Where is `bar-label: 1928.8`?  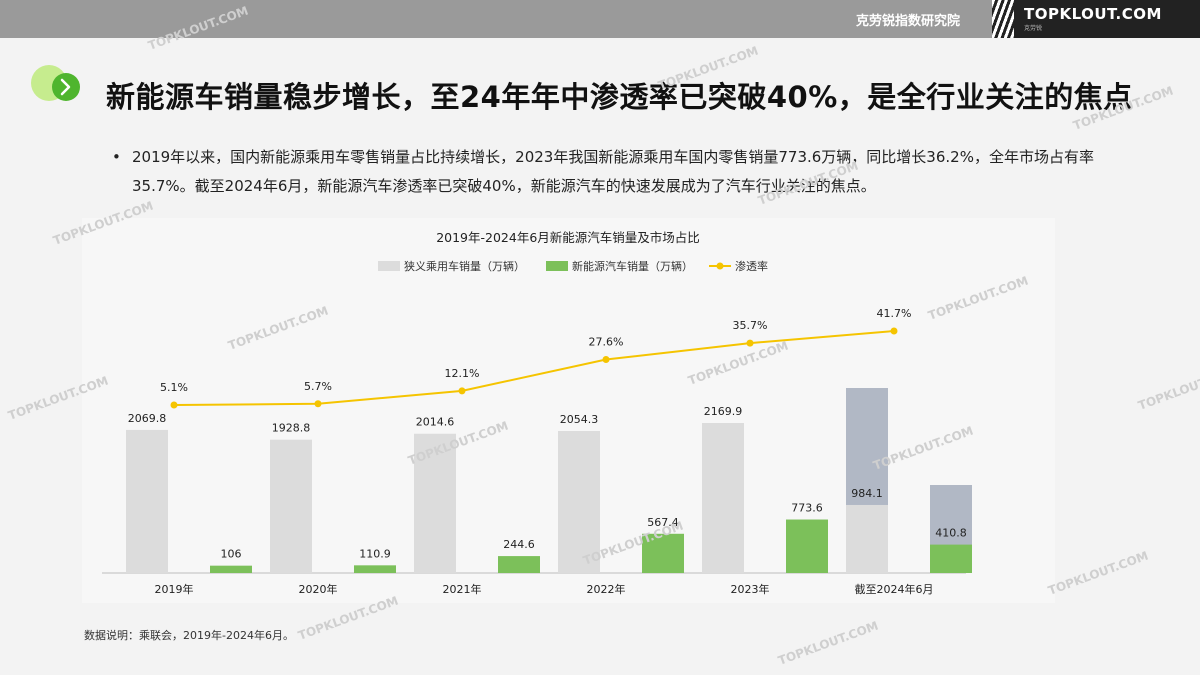 bar-label: 1928.8 is located at coordinates (291, 428).